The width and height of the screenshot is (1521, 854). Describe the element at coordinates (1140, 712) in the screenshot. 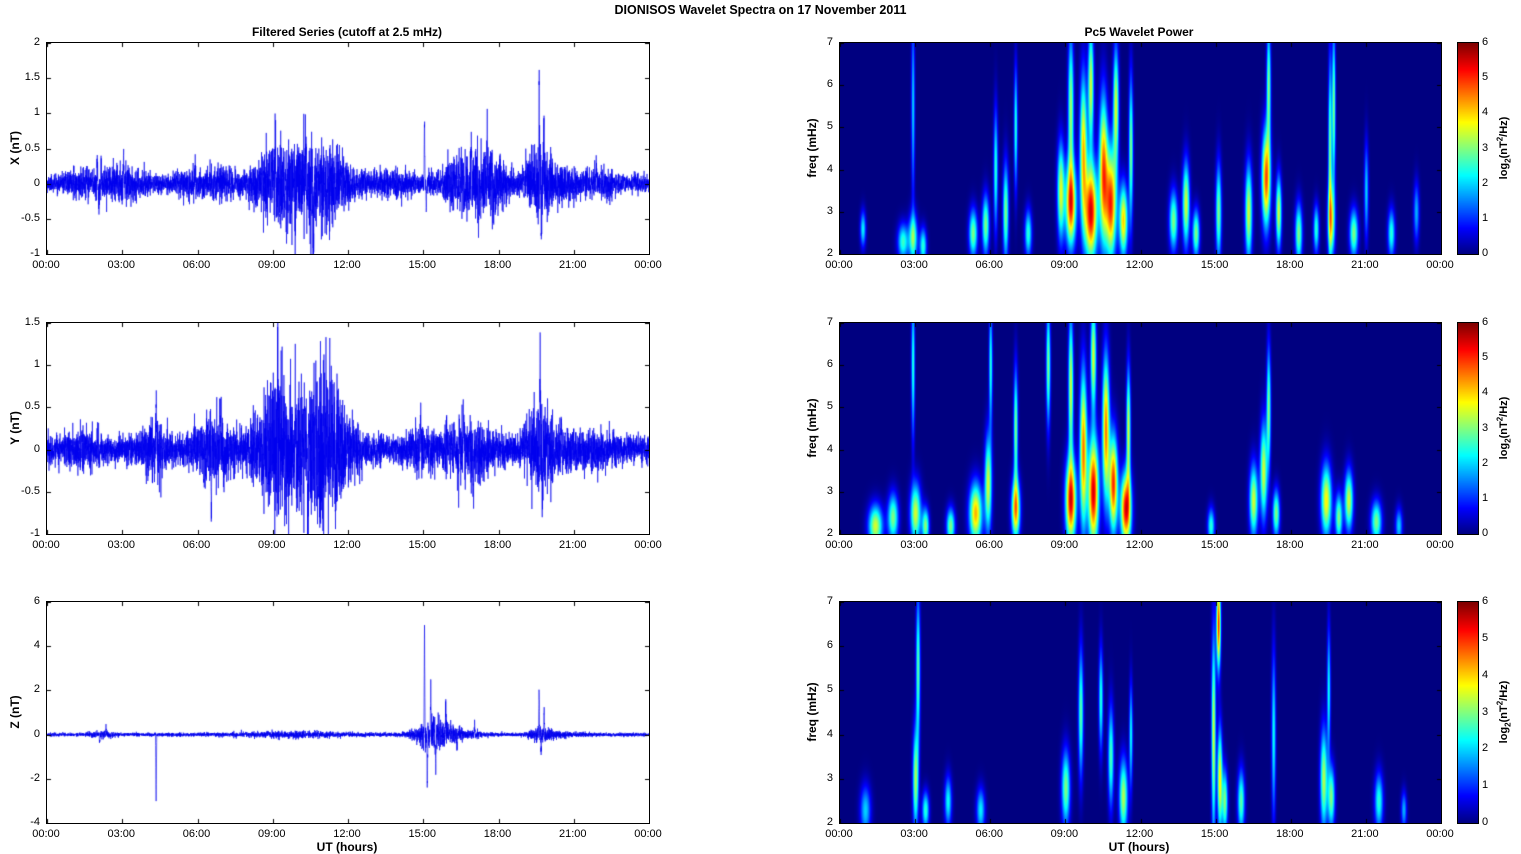

I see `z-spectrogram-plot` at that location.